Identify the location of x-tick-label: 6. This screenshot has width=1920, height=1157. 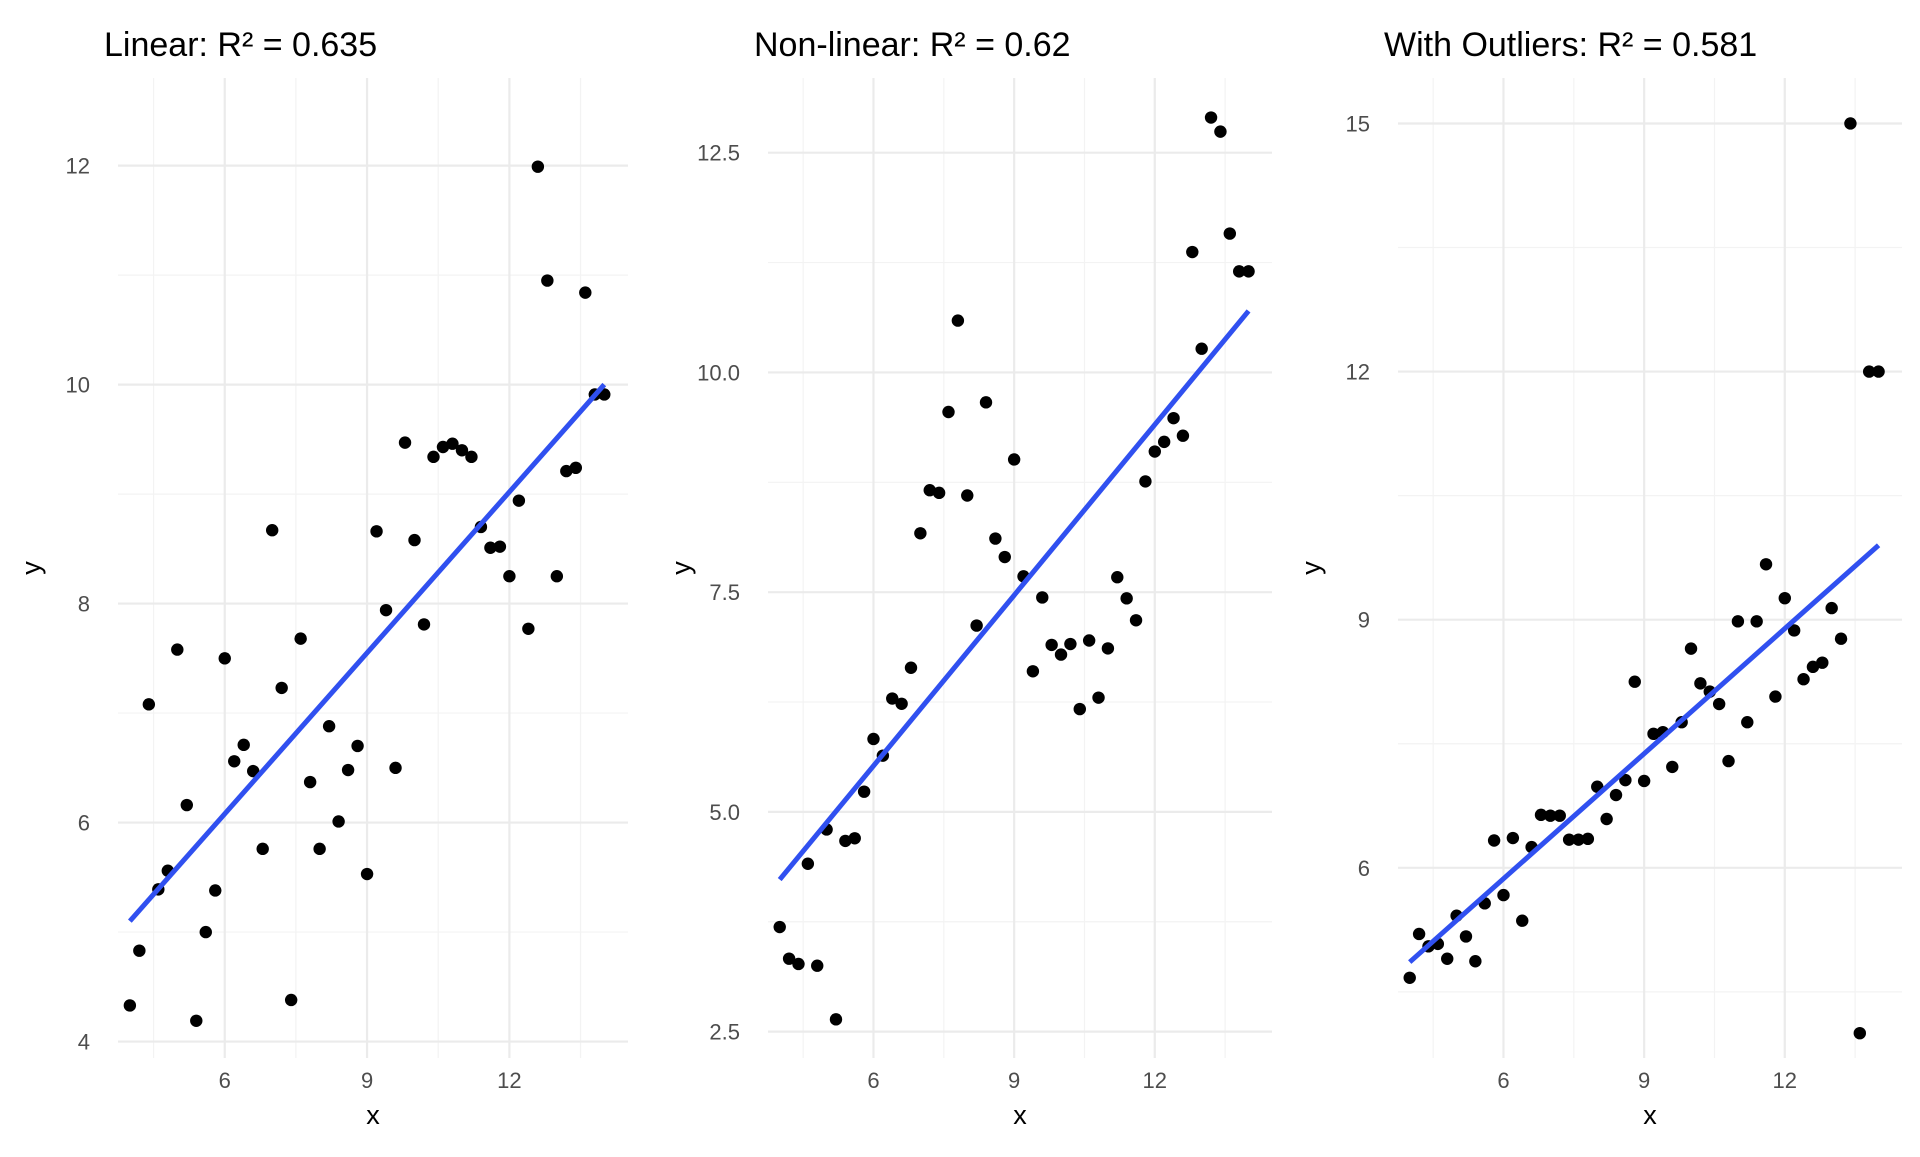
(1503, 1080).